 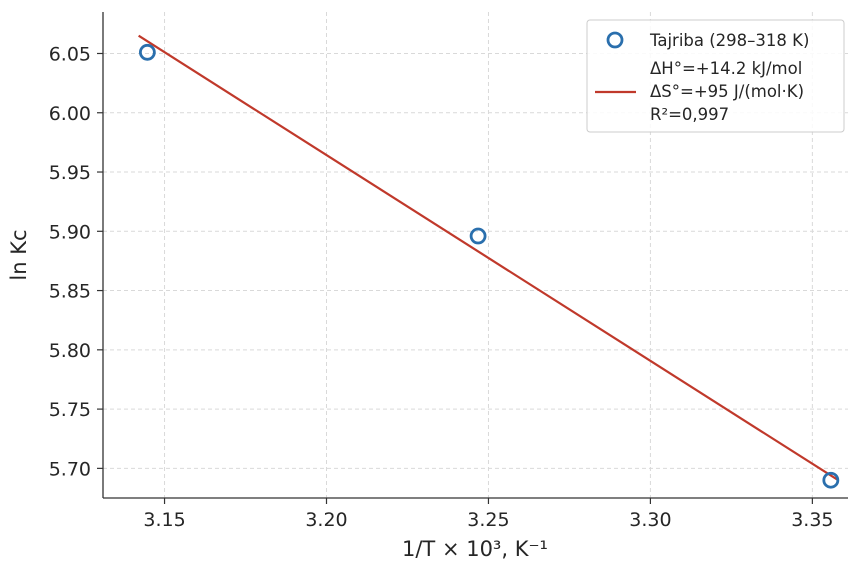 What do you see at coordinates (70, 232) in the screenshot?
I see `y-tick-label-4: 5.90` at bounding box center [70, 232].